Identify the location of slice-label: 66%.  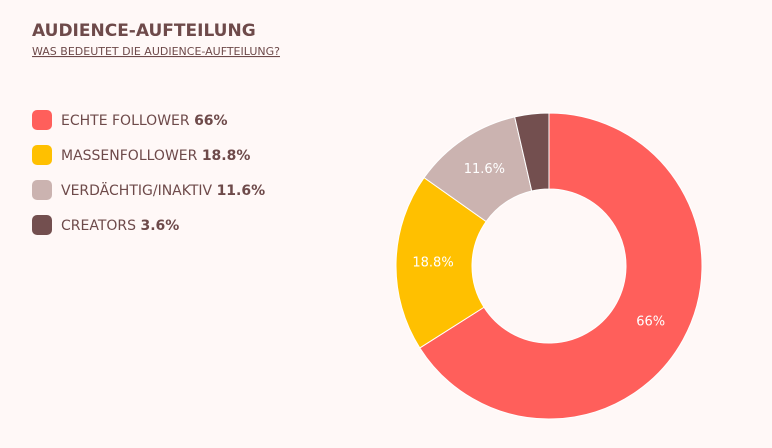
(650, 321).